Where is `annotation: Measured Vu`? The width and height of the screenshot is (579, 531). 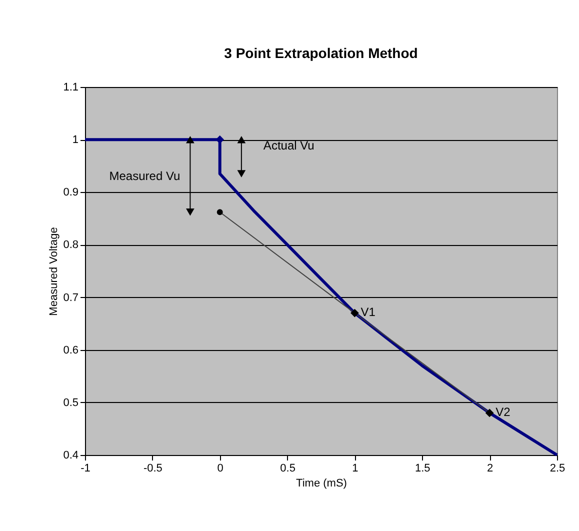 annotation: Measured Vu is located at coordinates (144, 175).